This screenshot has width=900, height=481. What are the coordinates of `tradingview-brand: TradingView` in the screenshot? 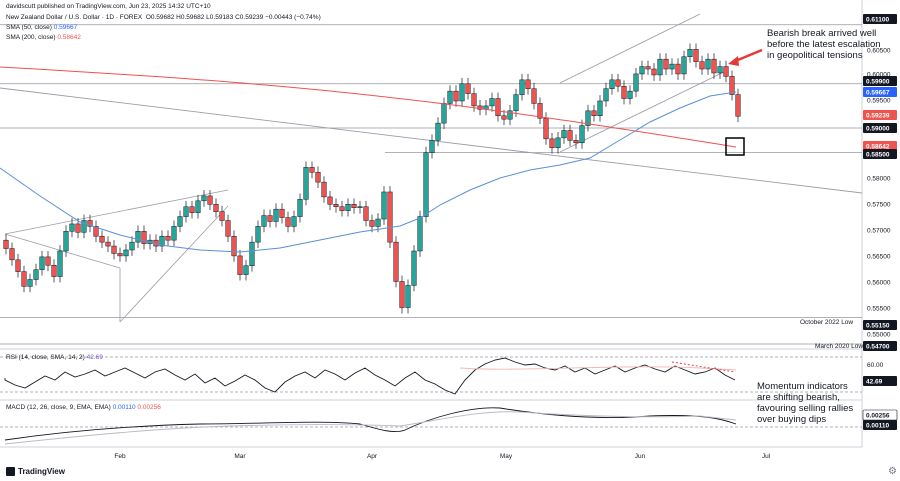 It's located at (35, 471).